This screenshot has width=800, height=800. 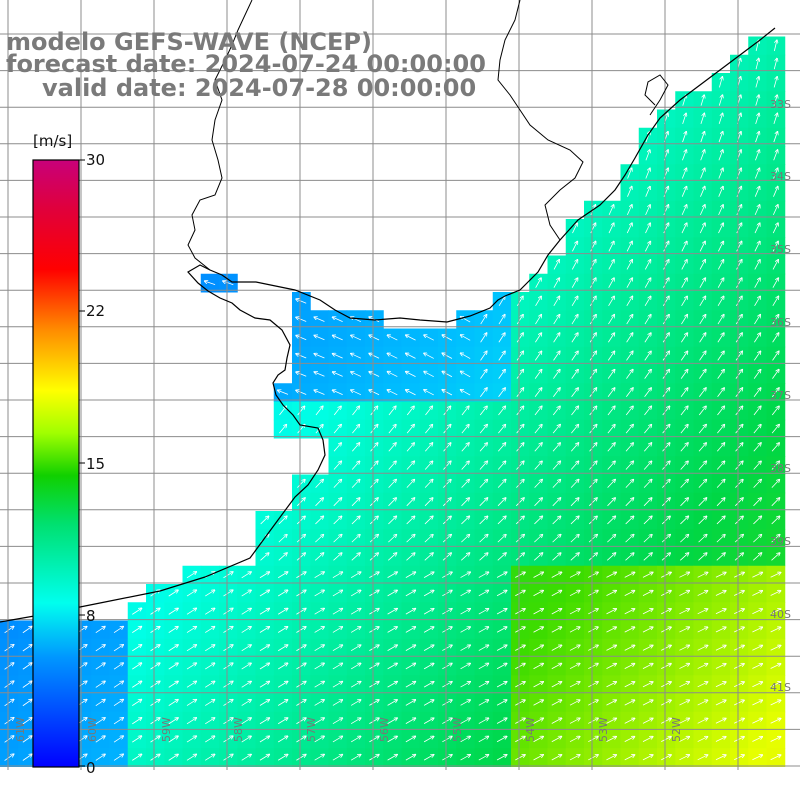 I want to click on lon-label: 57W, so click(x=311, y=729).